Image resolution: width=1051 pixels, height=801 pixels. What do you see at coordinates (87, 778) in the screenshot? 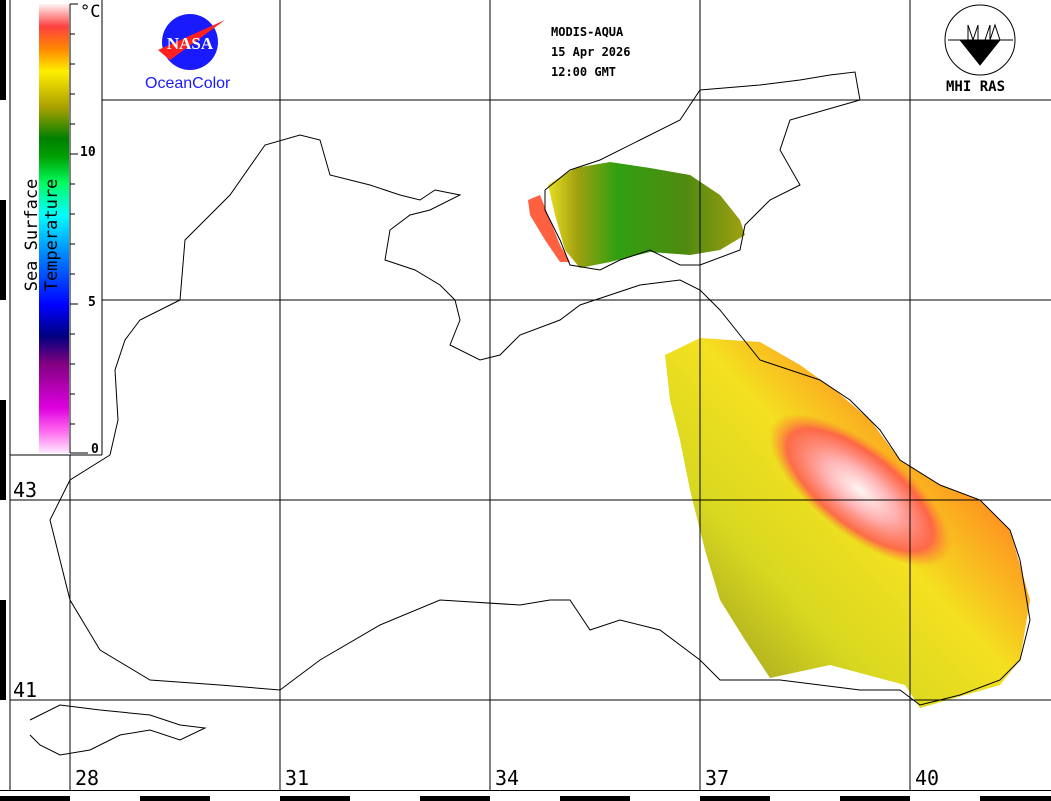
I see `lon-label-28: 28` at bounding box center [87, 778].